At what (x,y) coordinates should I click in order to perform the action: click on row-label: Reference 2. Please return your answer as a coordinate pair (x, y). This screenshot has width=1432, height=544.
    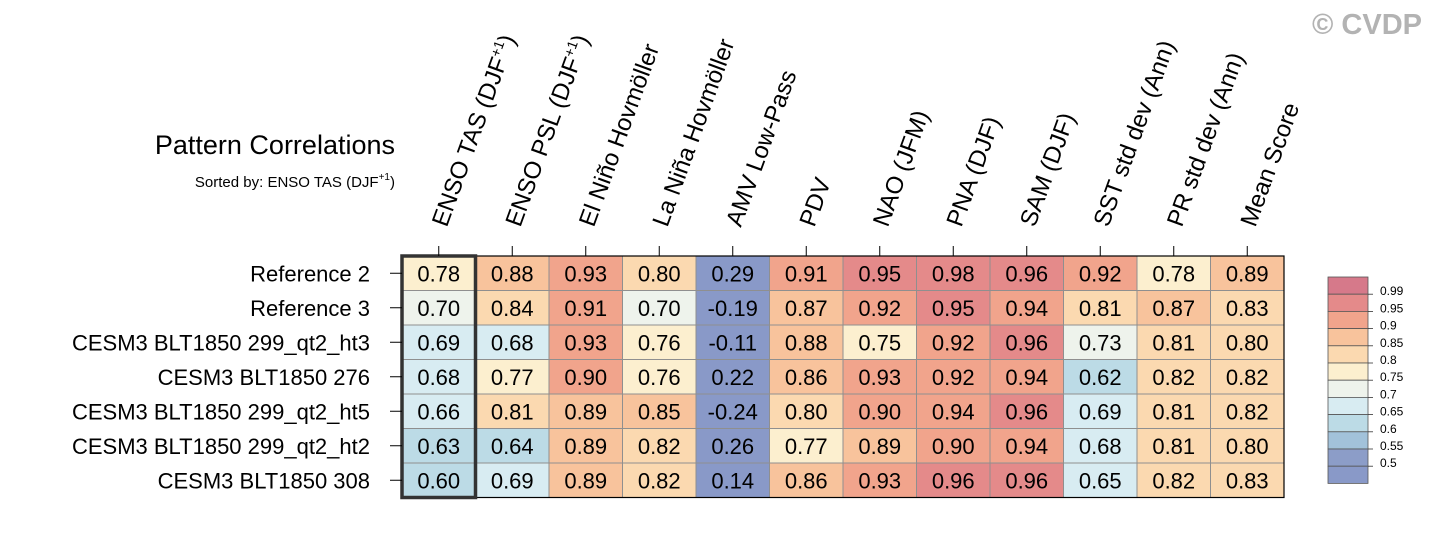
    Looking at the image, I should click on (310, 273).